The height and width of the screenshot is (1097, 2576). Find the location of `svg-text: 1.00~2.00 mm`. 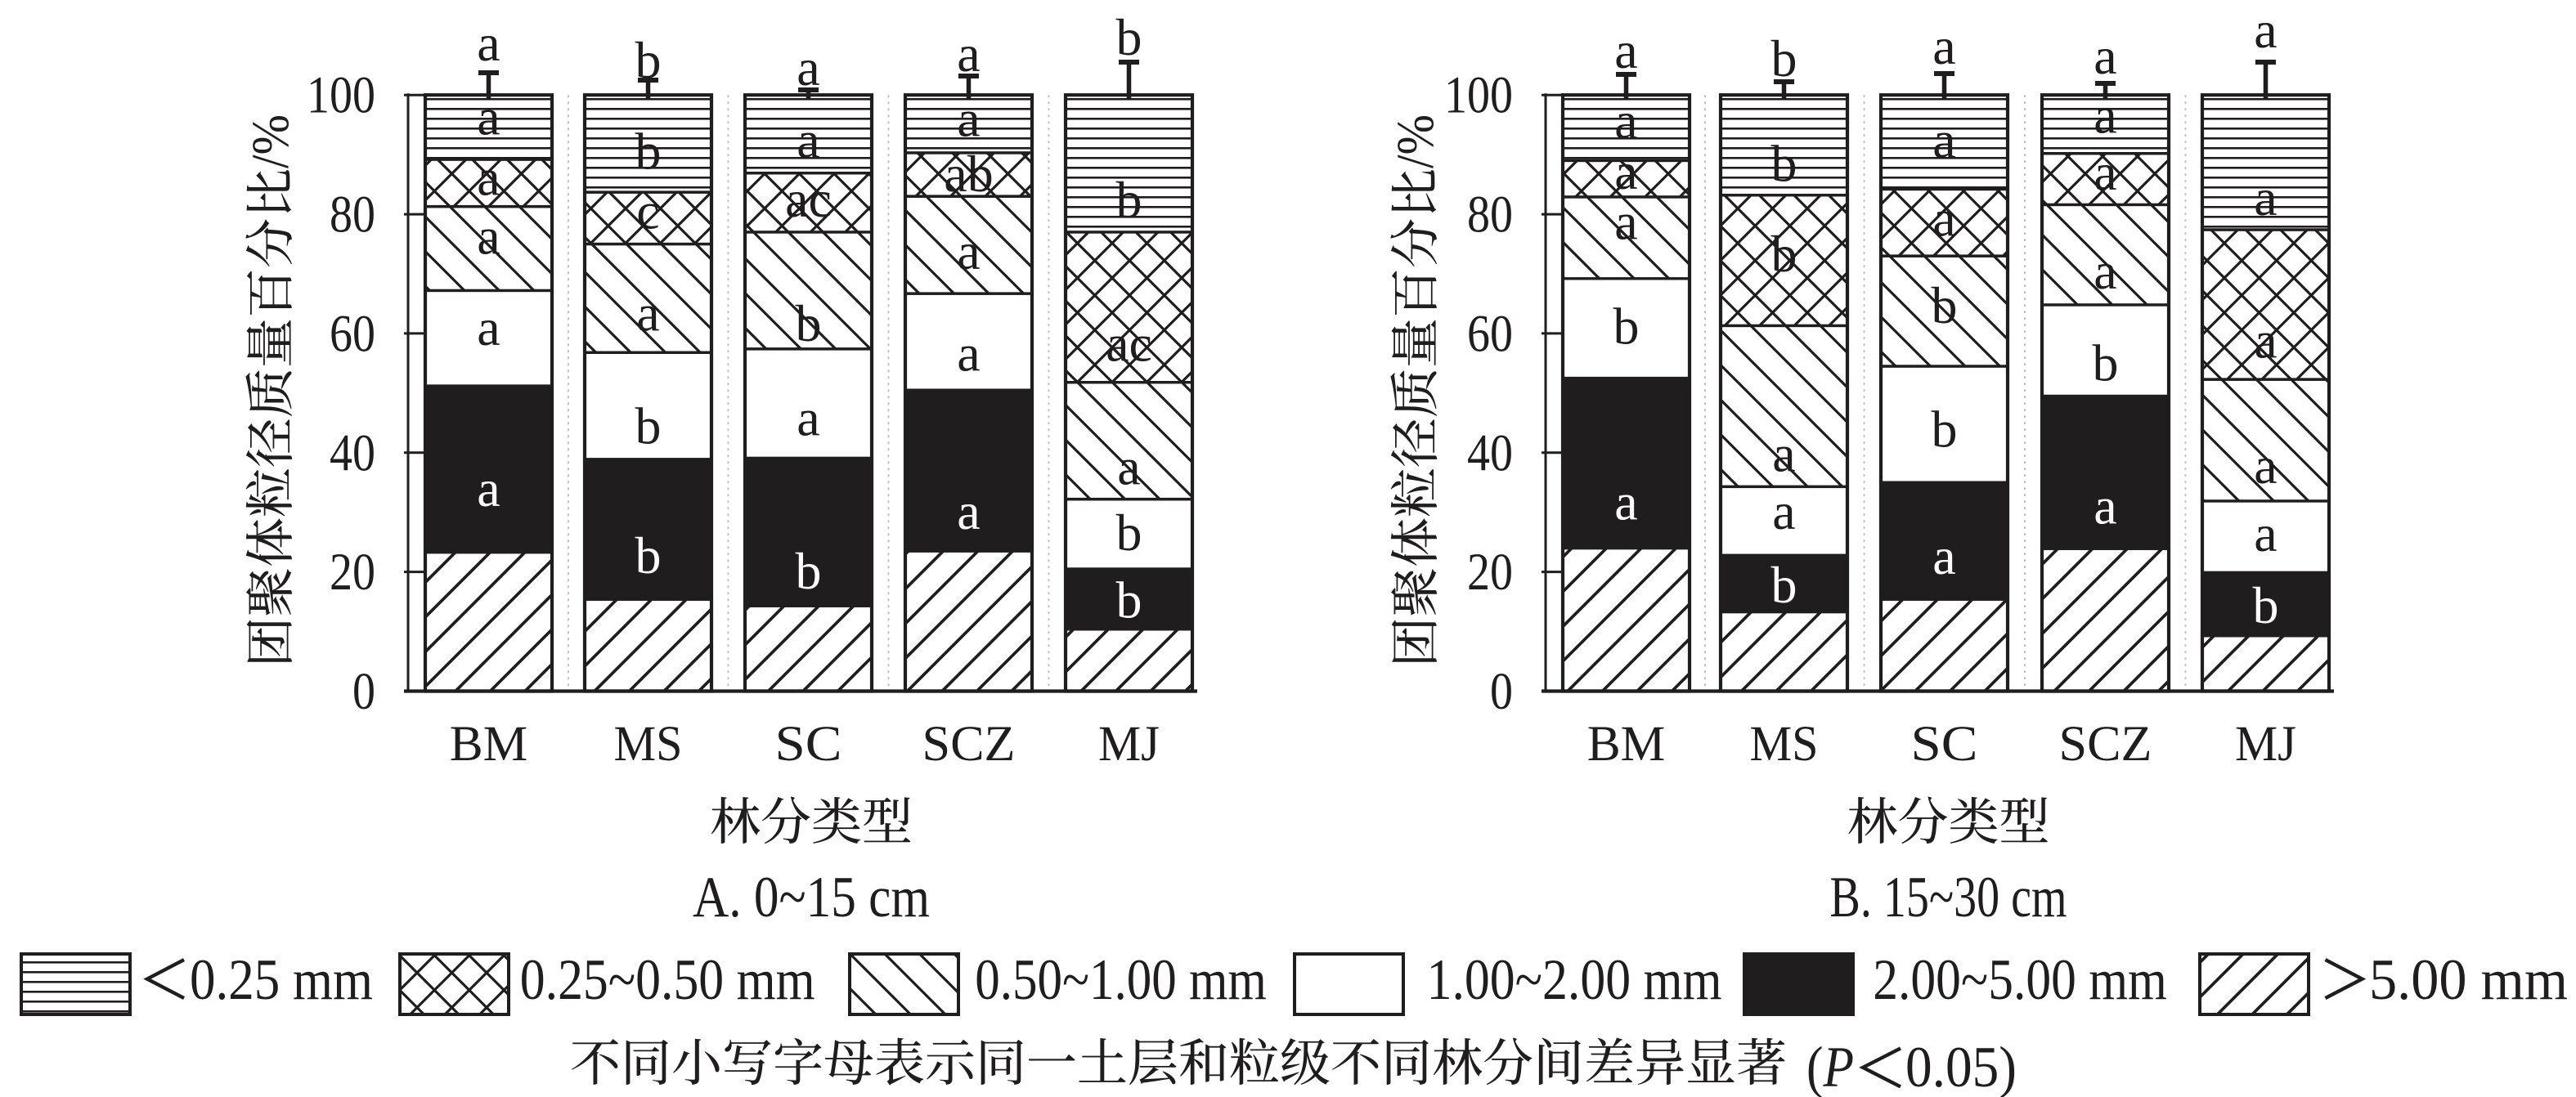

svg-text: 1.00~2.00 mm is located at coordinates (1574, 980).